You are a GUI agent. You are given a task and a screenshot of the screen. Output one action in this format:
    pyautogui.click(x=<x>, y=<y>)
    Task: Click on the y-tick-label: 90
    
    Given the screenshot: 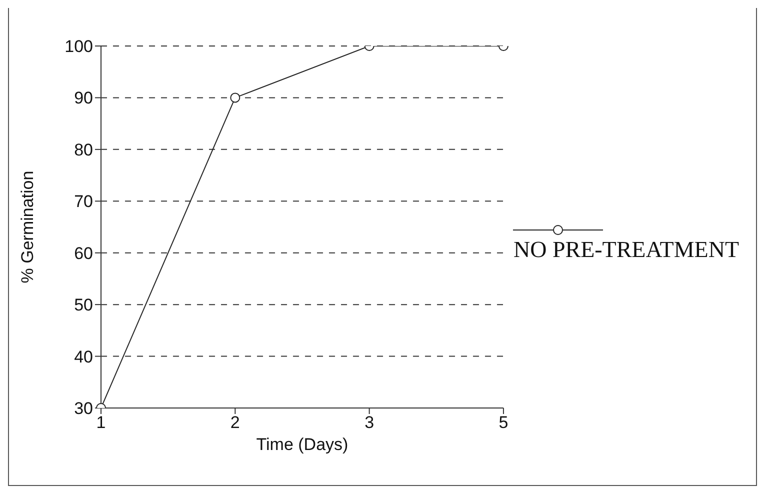 What is the action you would take?
    pyautogui.click(x=83, y=98)
    